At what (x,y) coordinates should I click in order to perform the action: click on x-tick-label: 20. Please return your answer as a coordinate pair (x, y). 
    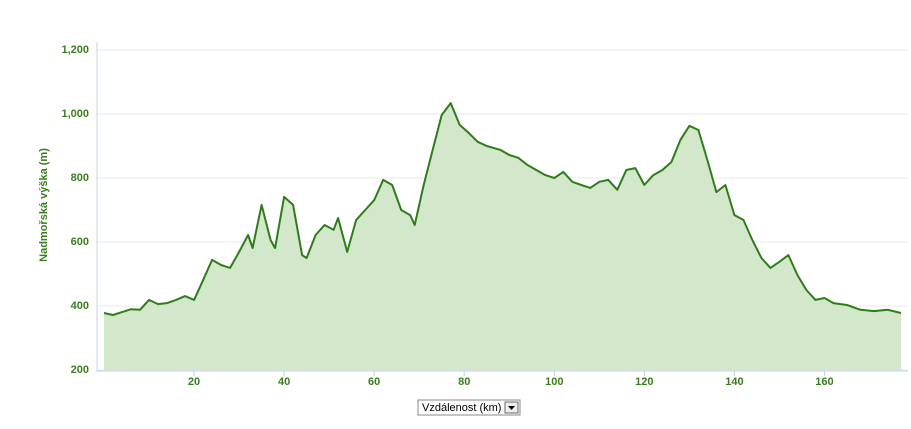
    Looking at the image, I should click on (194, 382).